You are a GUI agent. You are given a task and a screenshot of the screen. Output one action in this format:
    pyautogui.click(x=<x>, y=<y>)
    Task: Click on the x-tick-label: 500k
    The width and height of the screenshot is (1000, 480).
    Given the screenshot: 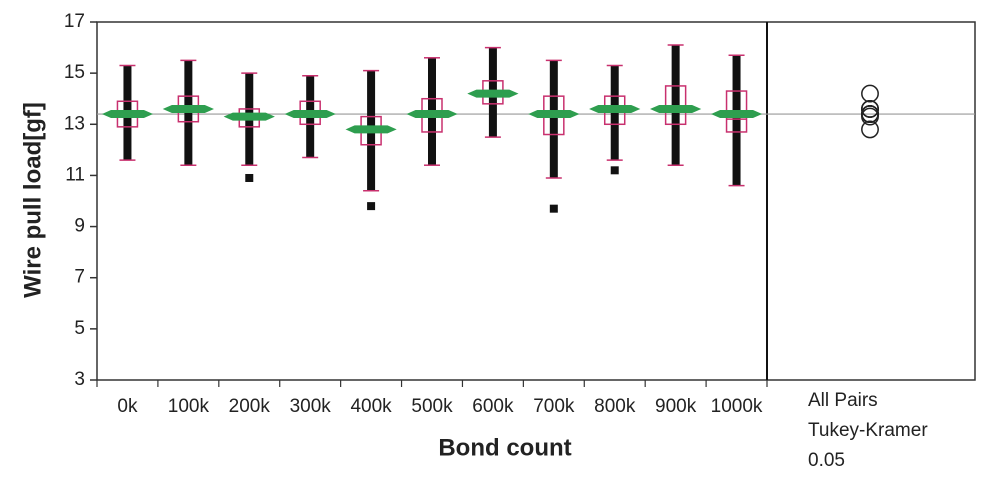 What is the action you would take?
    pyautogui.click(x=432, y=406)
    